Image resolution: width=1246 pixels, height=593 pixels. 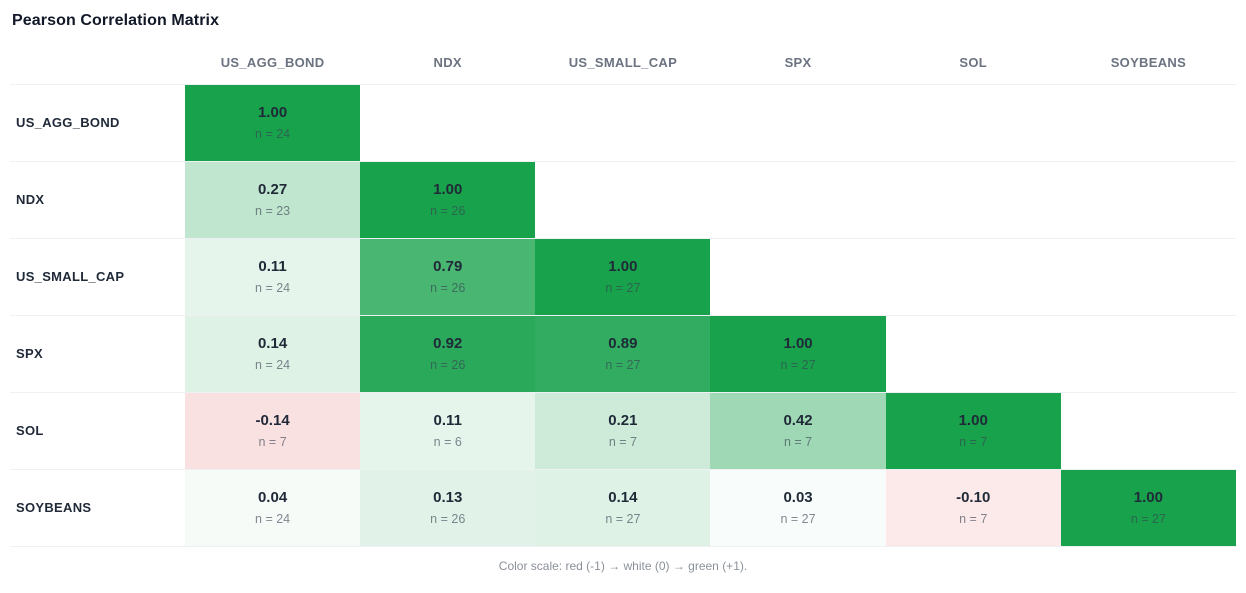 I want to click on corner-spacer, so click(x=97, y=65).